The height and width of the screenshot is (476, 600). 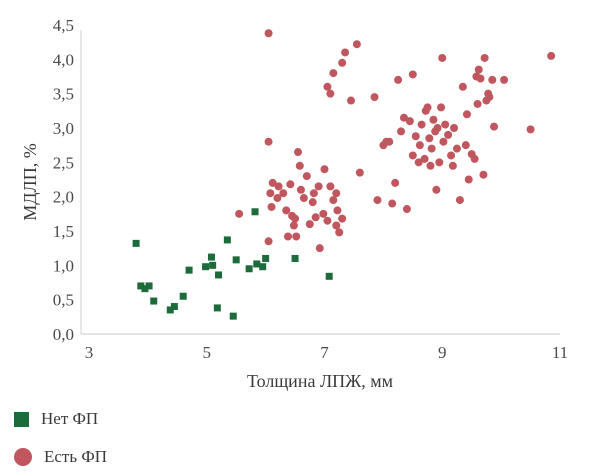 What do you see at coordinates (63, 265) in the screenshot?
I see `y-tick-label: 1,0` at bounding box center [63, 265].